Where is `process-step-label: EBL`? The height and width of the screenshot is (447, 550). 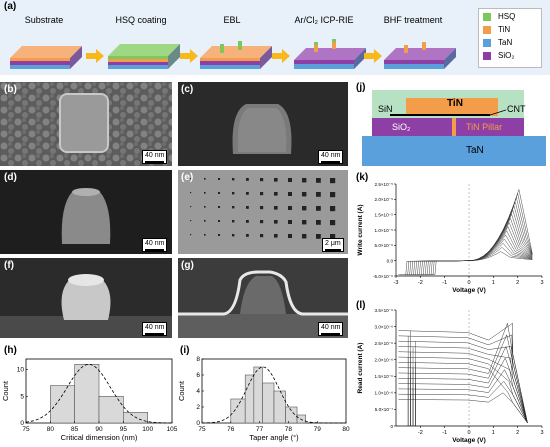 process-step-label: EBL is located at coordinates (232, 20).